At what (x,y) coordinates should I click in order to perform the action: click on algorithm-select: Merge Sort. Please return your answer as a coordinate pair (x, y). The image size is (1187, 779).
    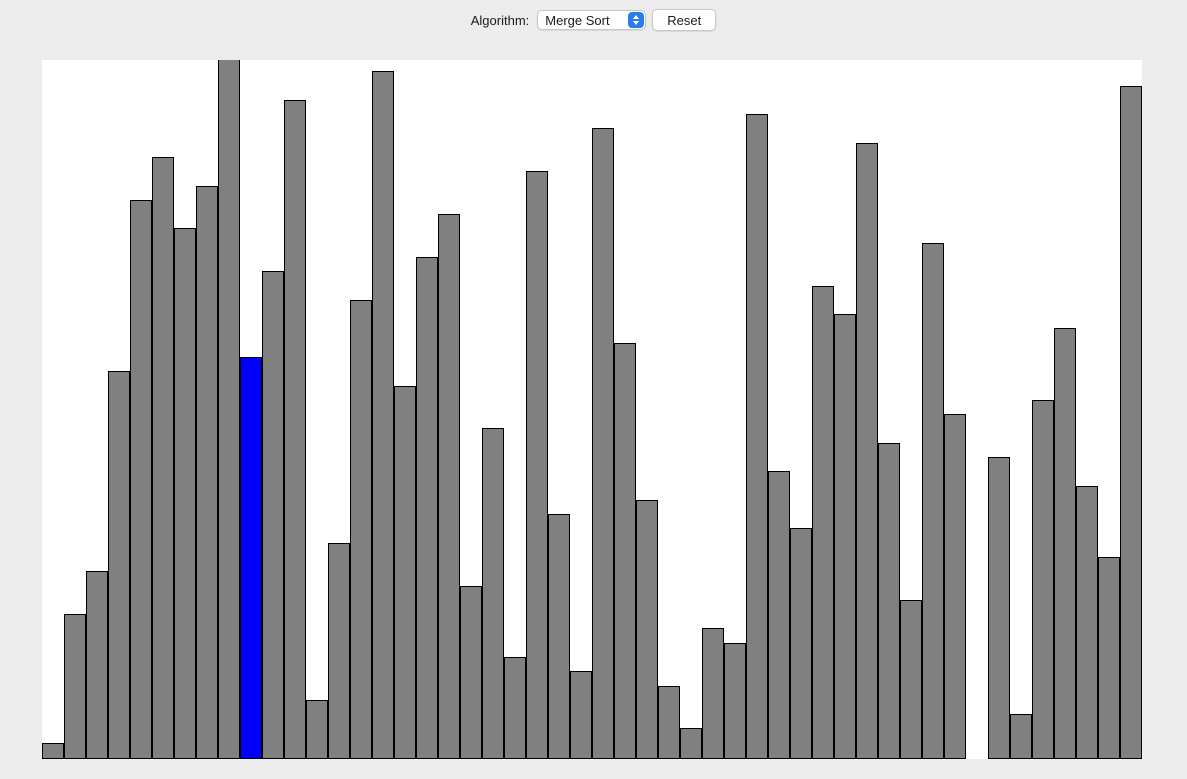
    Looking at the image, I should click on (592, 20).